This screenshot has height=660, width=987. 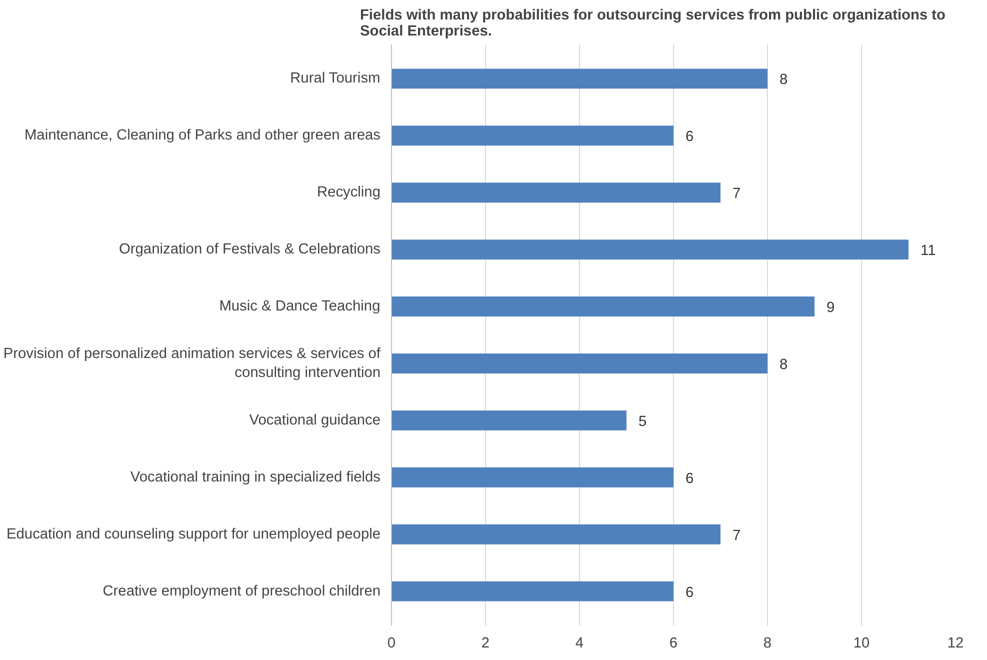 I want to click on x-tick-label: 2, so click(x=485, y=644).